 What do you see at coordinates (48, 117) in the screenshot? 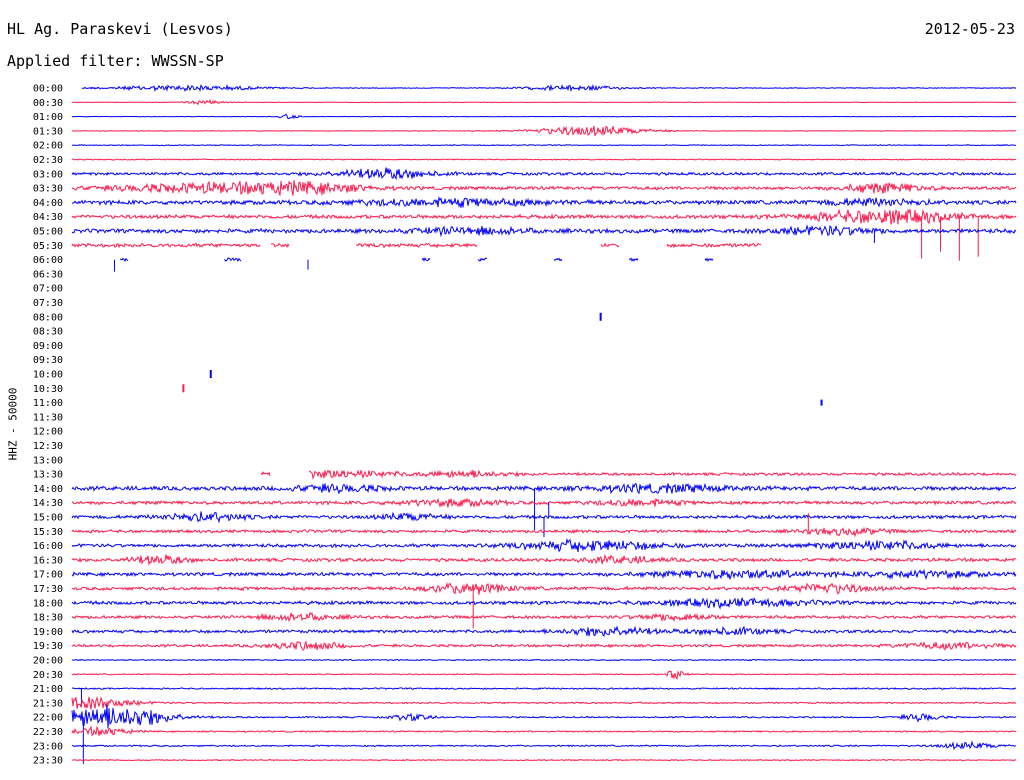
I see `time-label: 01:00` at bounding box center [48, 117].